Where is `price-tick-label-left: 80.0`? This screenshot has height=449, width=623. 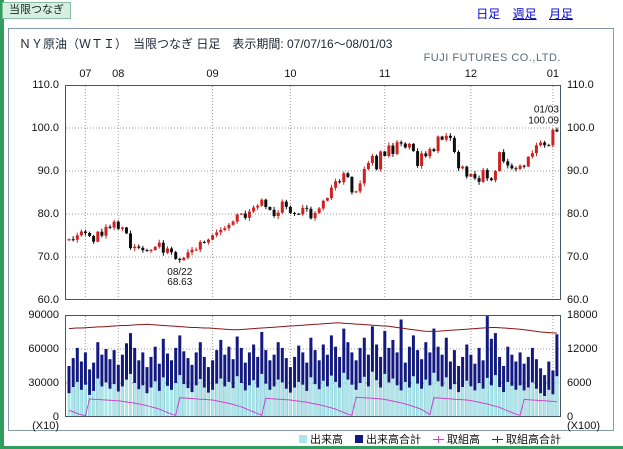 price-tick-label-left: 80.0 is located at coordinates (48, 214).